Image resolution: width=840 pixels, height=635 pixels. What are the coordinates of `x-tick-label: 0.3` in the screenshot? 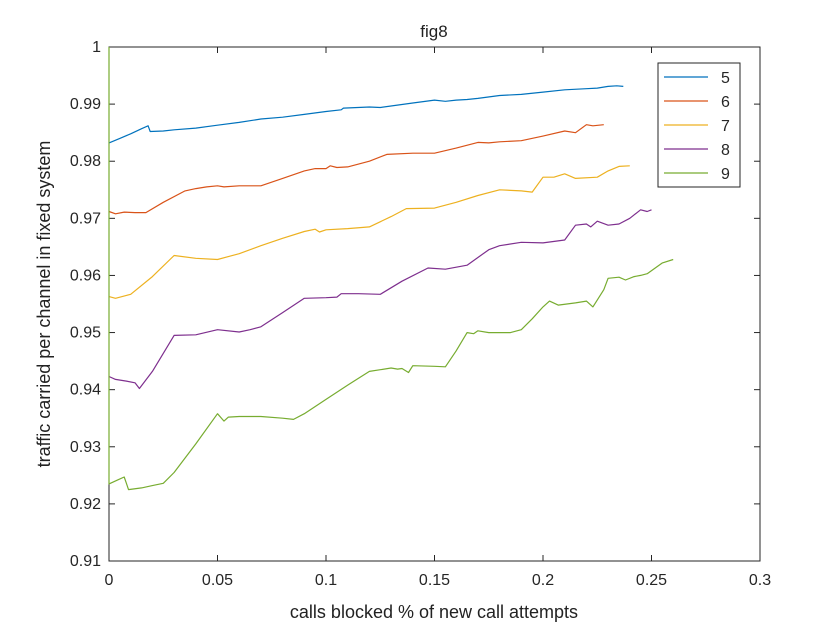 It's located at (760, 580).